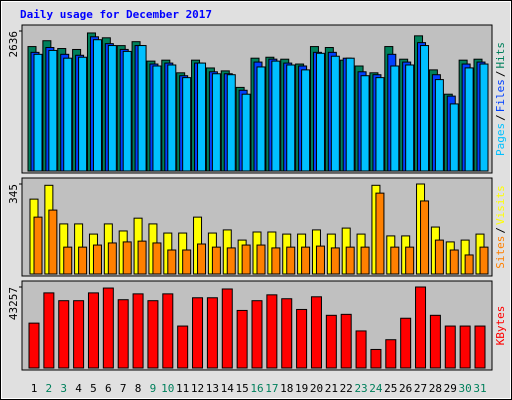 The height and width of the screenshot is (400, 512). Describe the element at coordinates (13, 194) in the screenshot. I see `y-tick-label: 345` at that location.